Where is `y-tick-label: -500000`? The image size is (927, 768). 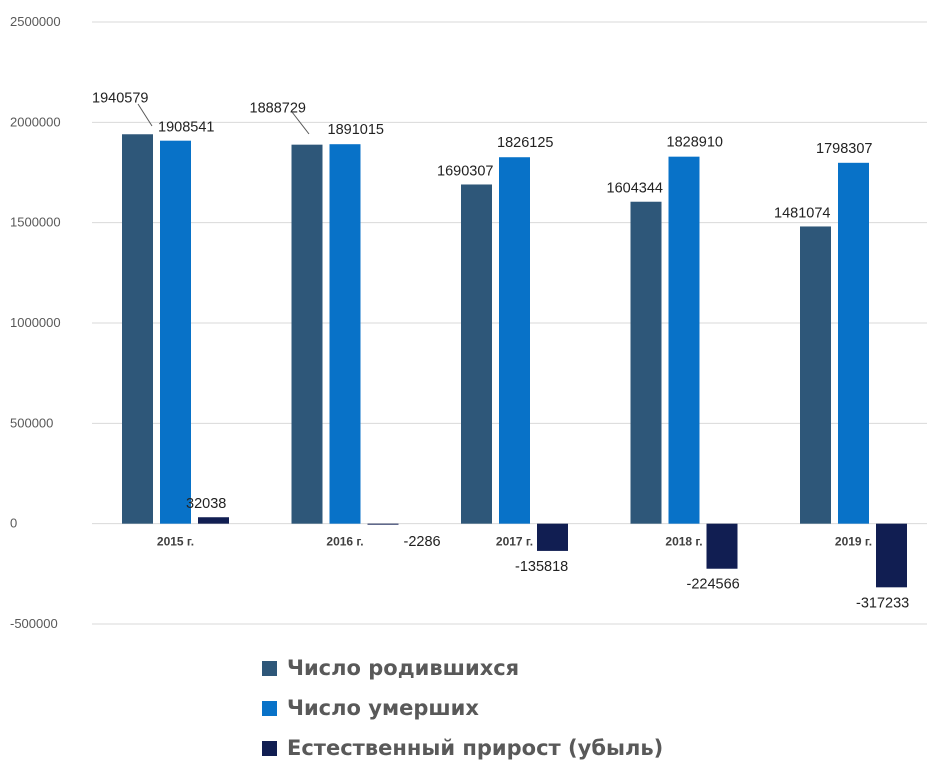 y-tick-label: -500000 is located at coordinates (34, 623).